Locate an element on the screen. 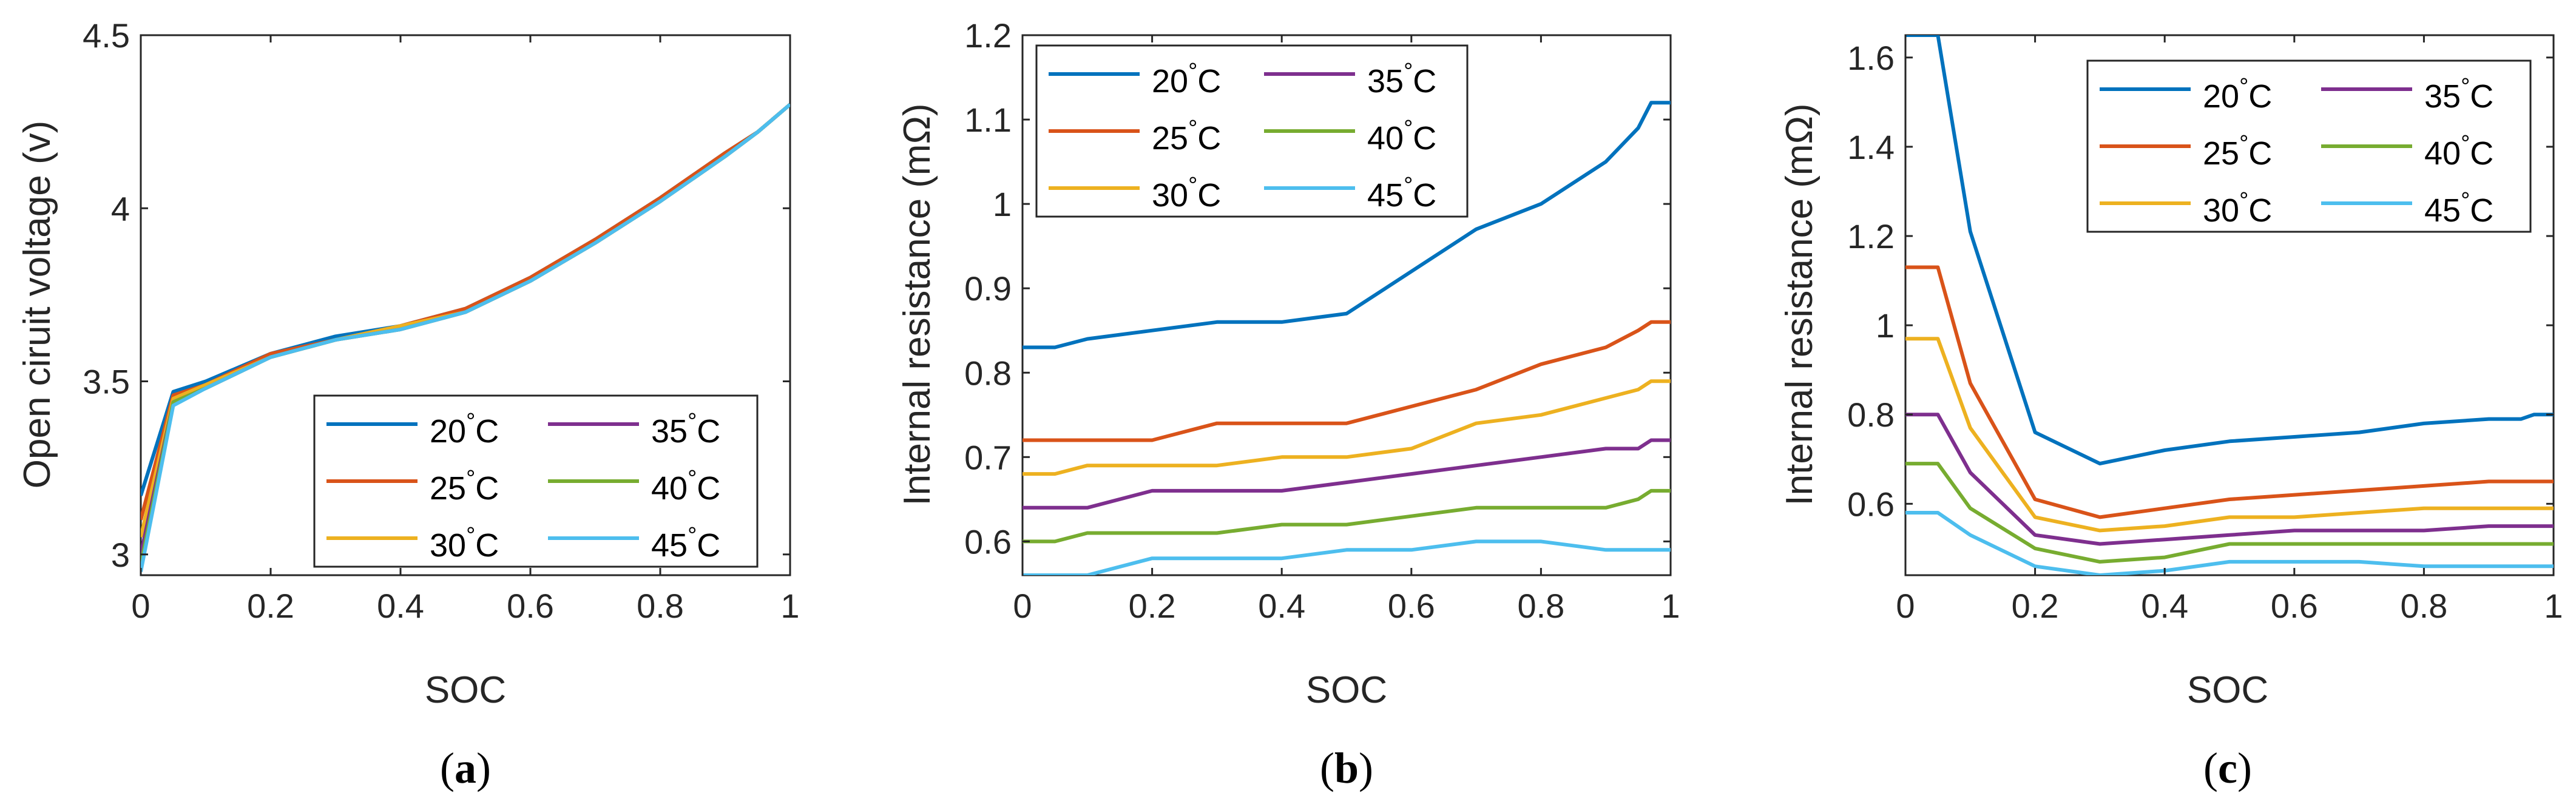 The image size is (2576, 810). panel-a-caption: (a) is located at coordinates (465, 768).